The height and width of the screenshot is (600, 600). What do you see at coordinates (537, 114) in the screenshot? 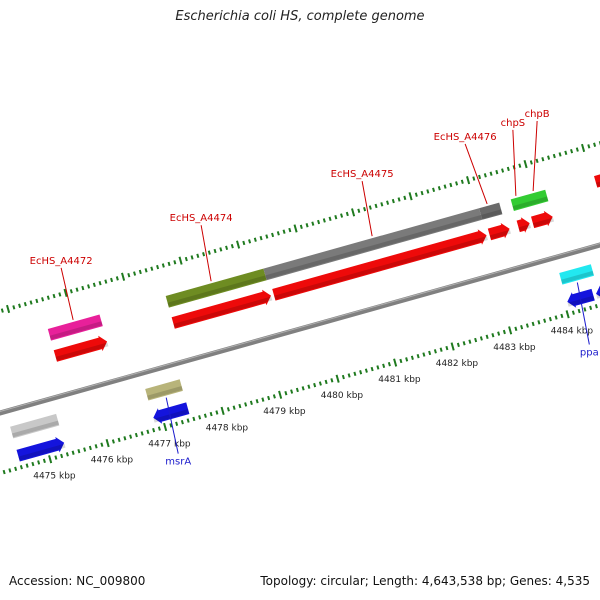
I see `gene-label: chpB` at bounding box center [537, 114].